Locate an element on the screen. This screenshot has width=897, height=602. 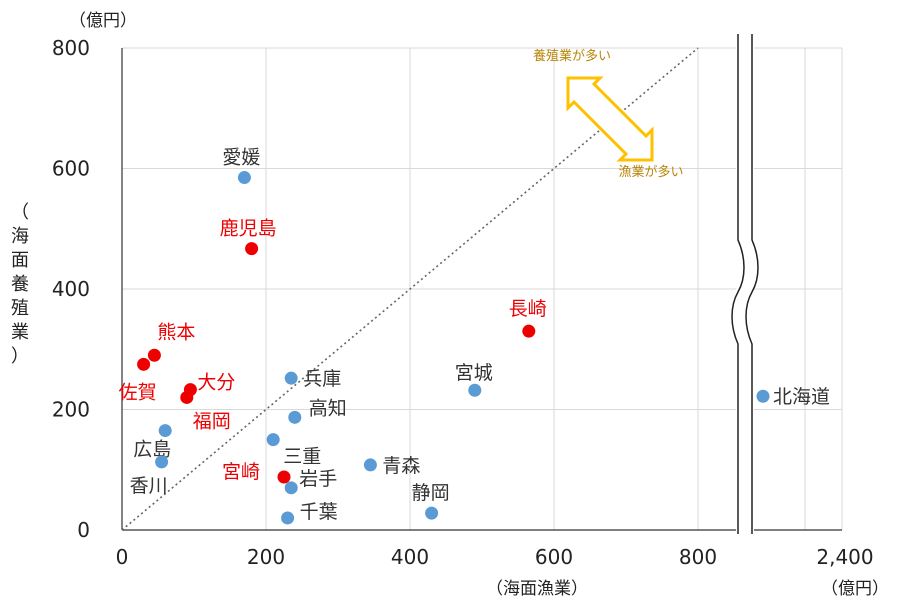
x-tick-label: 800 is located at coordinates (698, 557).